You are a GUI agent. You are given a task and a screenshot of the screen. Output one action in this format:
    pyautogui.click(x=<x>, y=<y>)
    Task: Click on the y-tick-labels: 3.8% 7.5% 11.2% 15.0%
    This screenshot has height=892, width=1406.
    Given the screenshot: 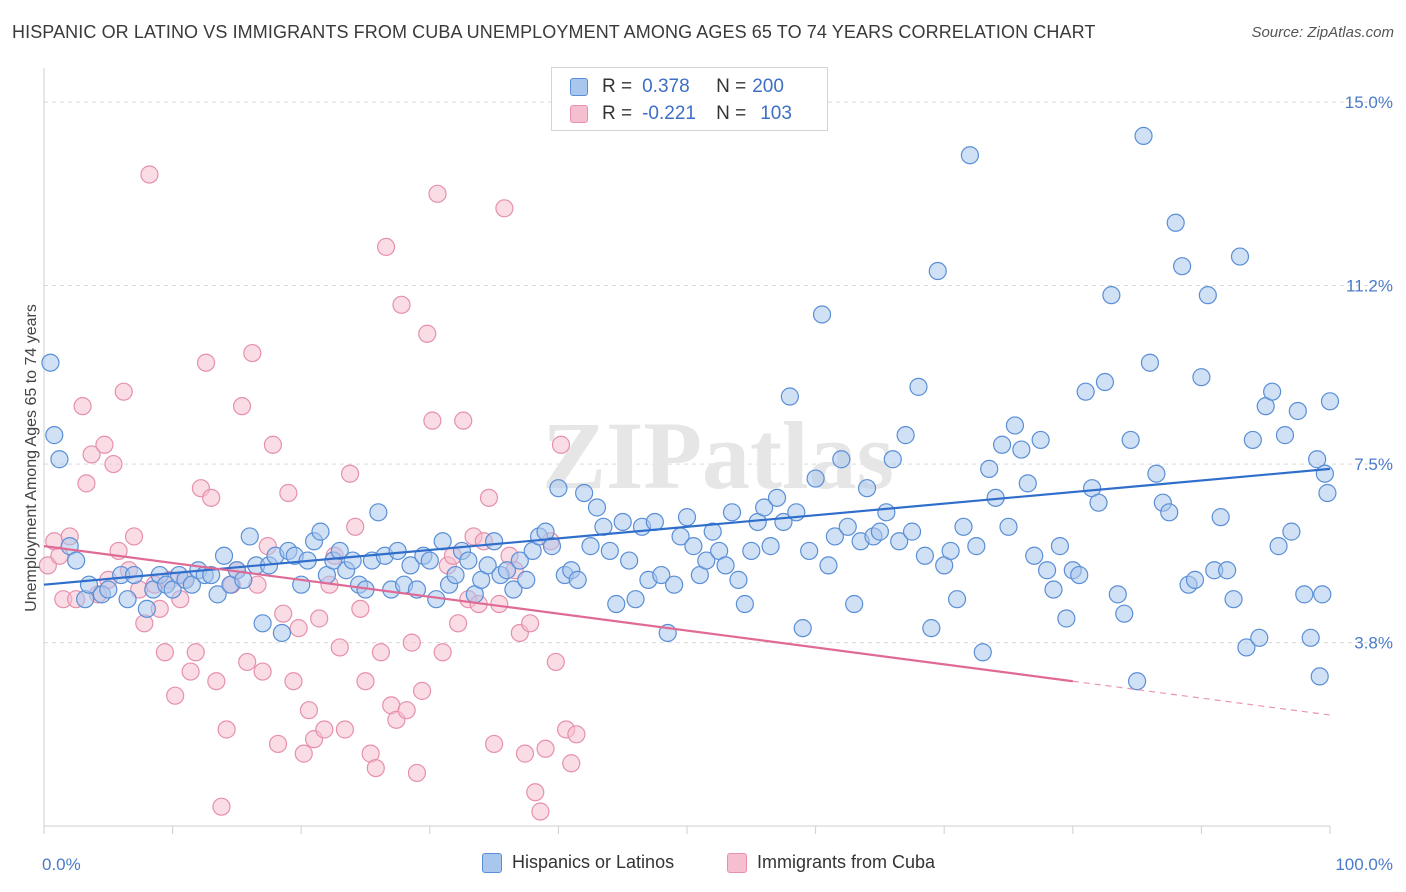 What is the action you would take?
    pyautogui.click(x=1369, y=372)
    